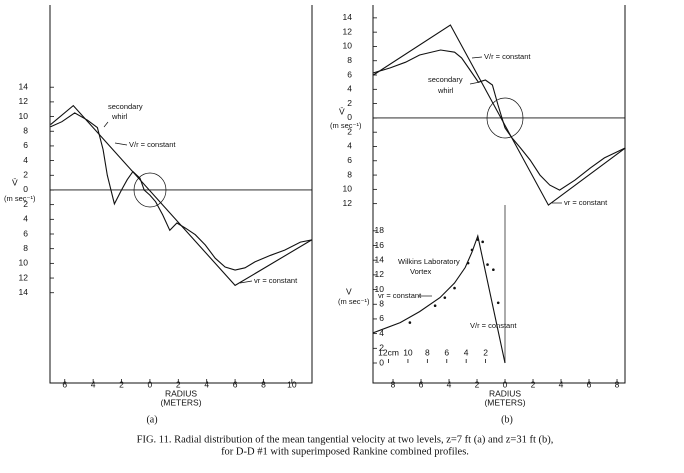 The image size is (684, 473). Describe the element at coordinates (151, 419) in the screenshot. I see `panel-label: (a)` at that location.